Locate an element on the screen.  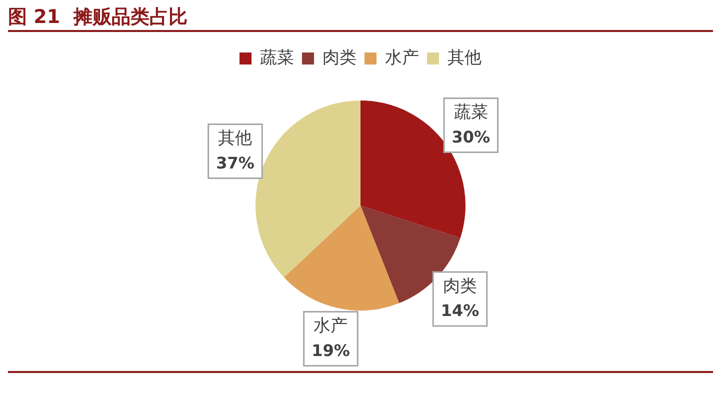
slice-label: 肉类 is located at coordinates (460, 286).